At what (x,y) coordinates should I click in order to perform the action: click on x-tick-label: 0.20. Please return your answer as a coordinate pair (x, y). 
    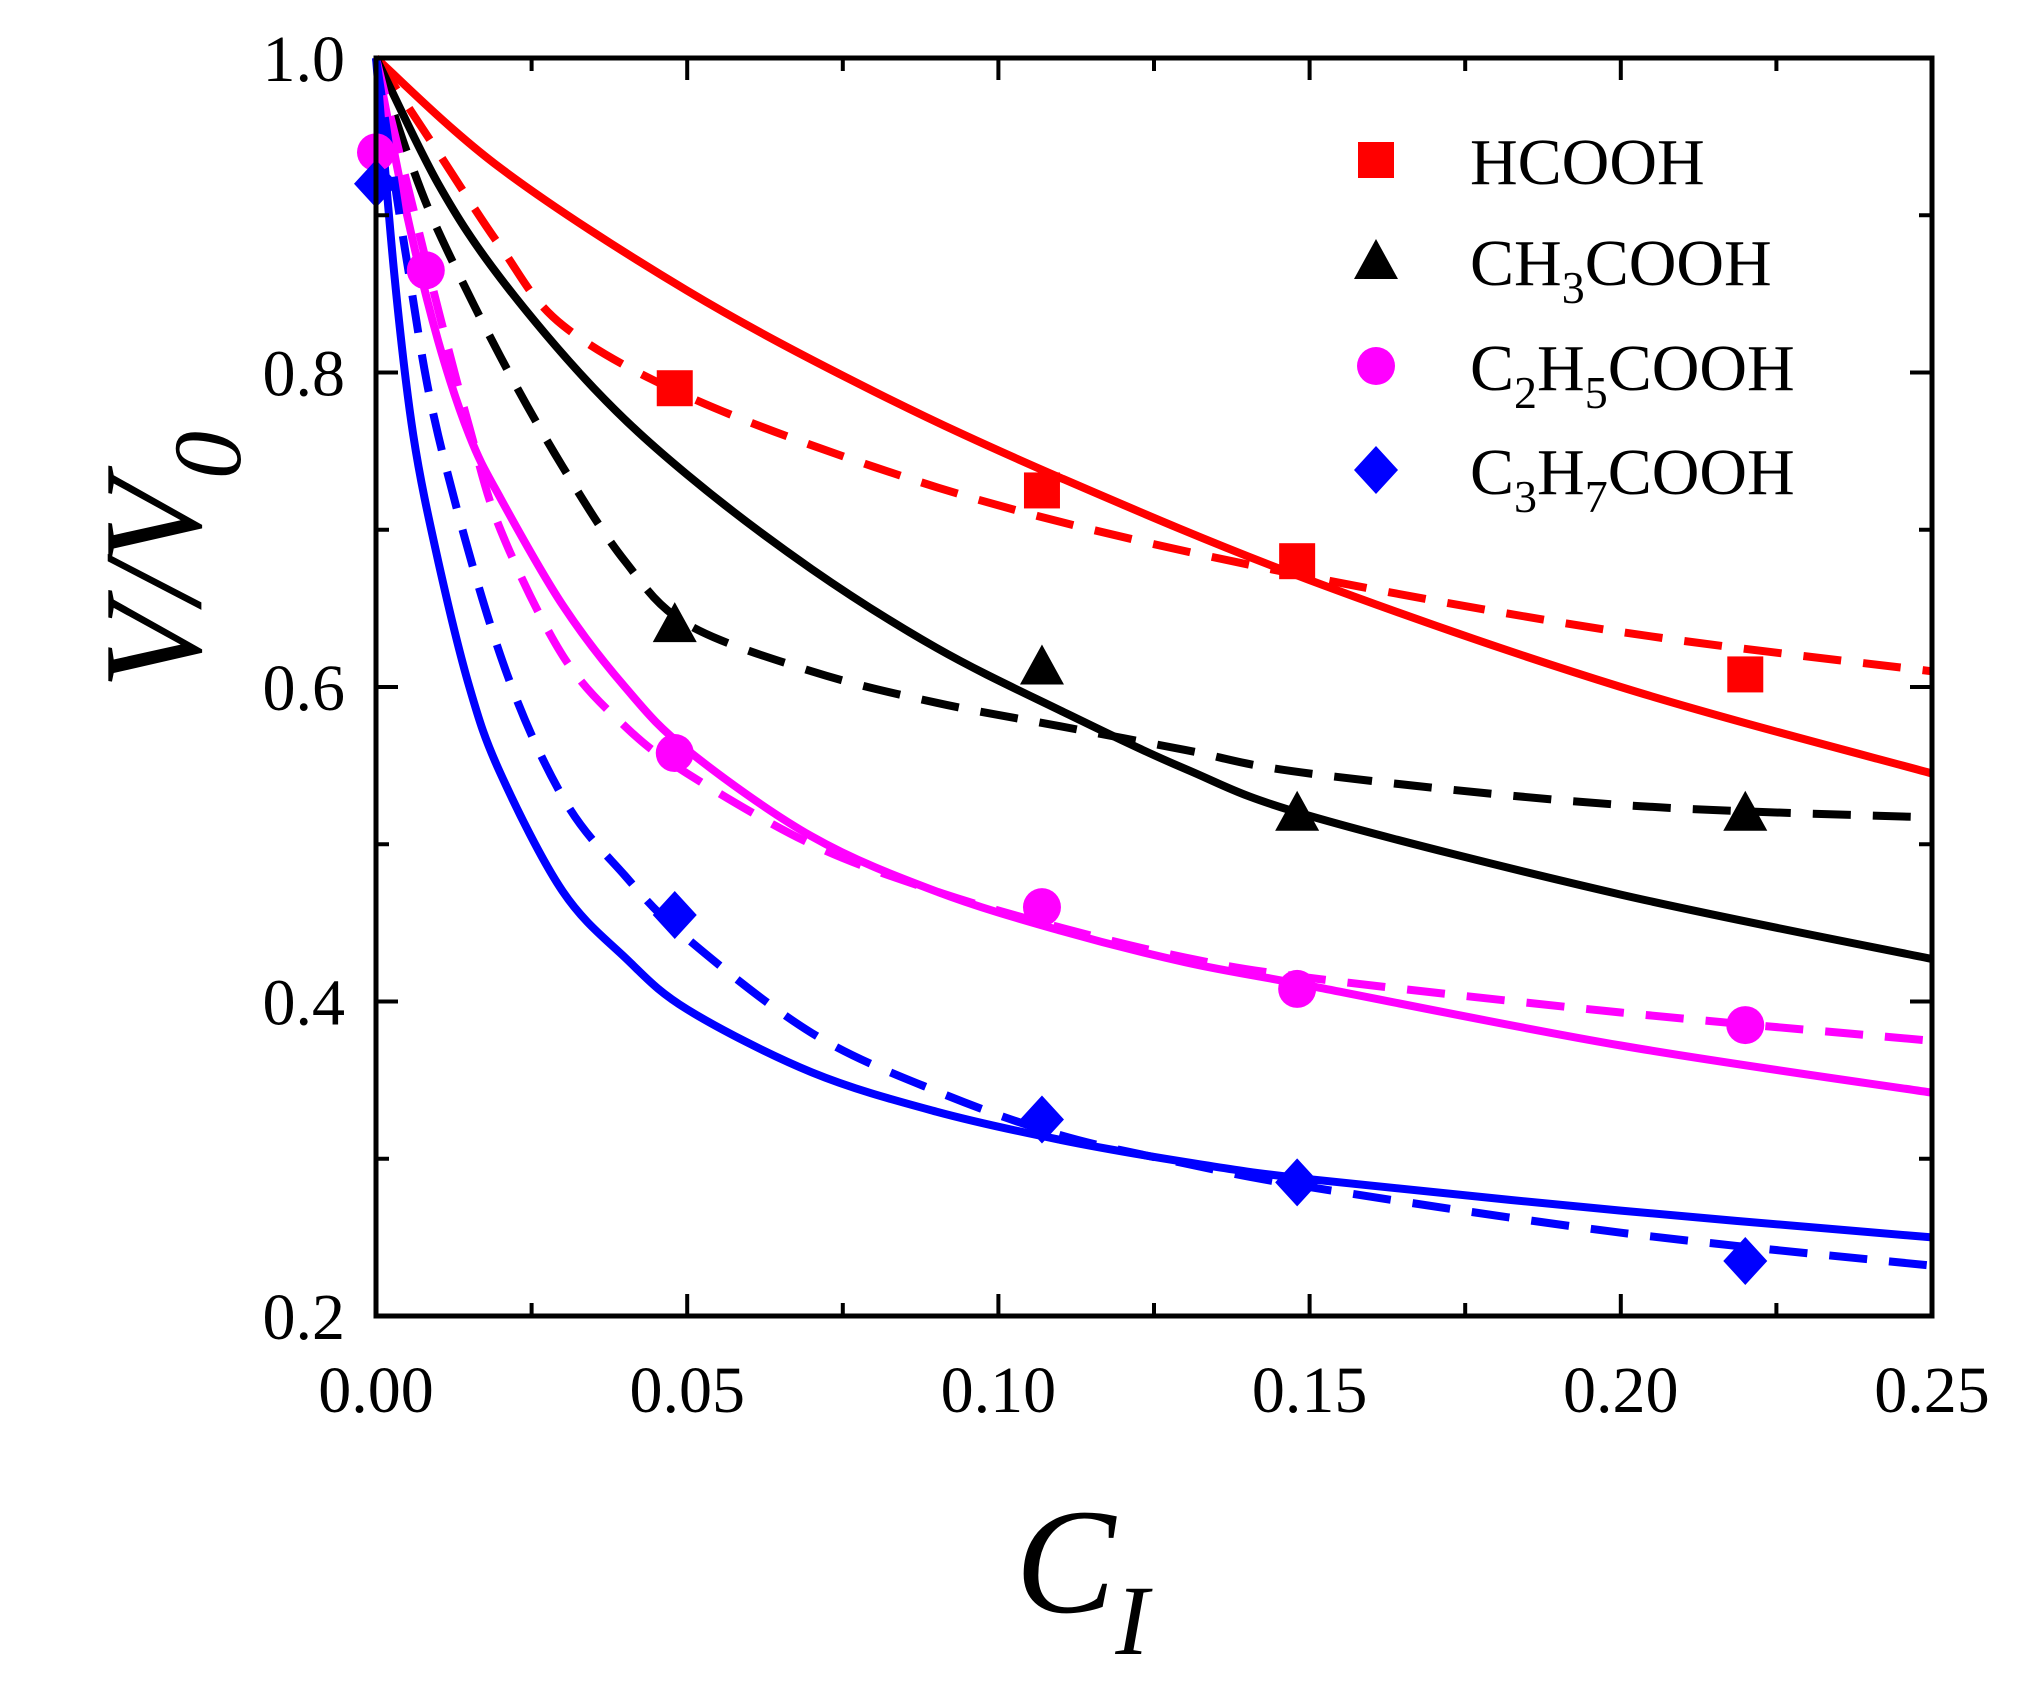
    Looking at the image, I should click on (1621, 1390).